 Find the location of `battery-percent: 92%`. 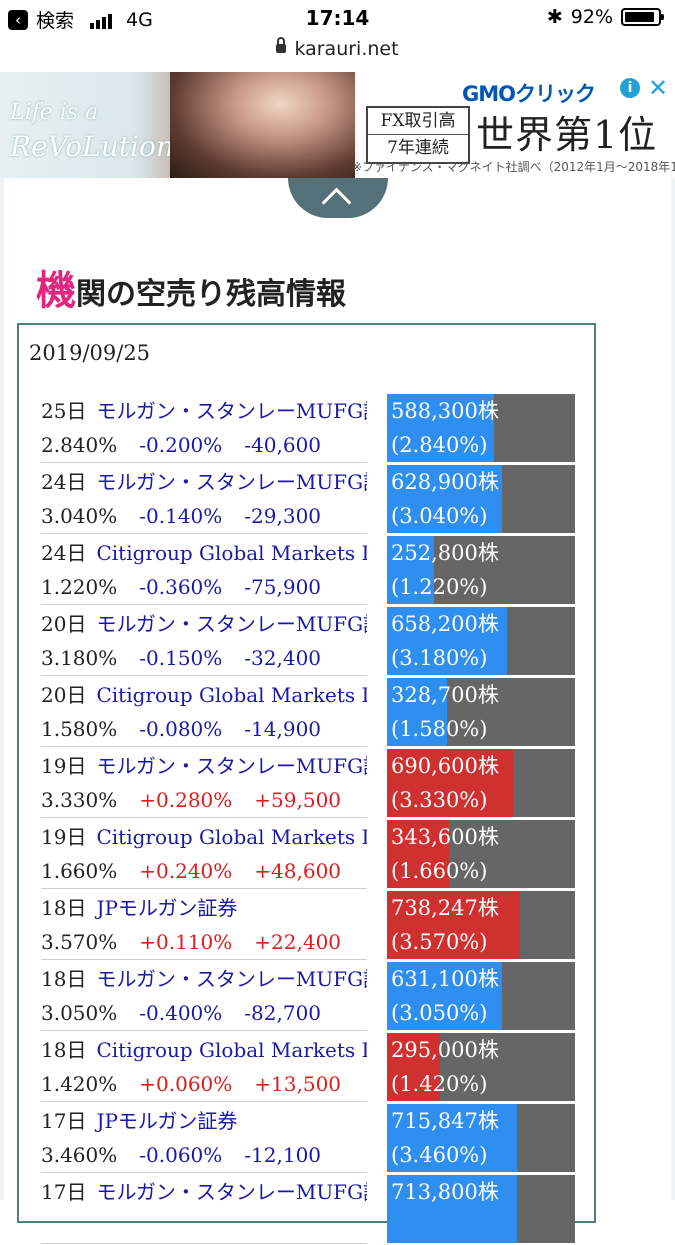

battery-percent: 92% is located at coordinates (591, 17).